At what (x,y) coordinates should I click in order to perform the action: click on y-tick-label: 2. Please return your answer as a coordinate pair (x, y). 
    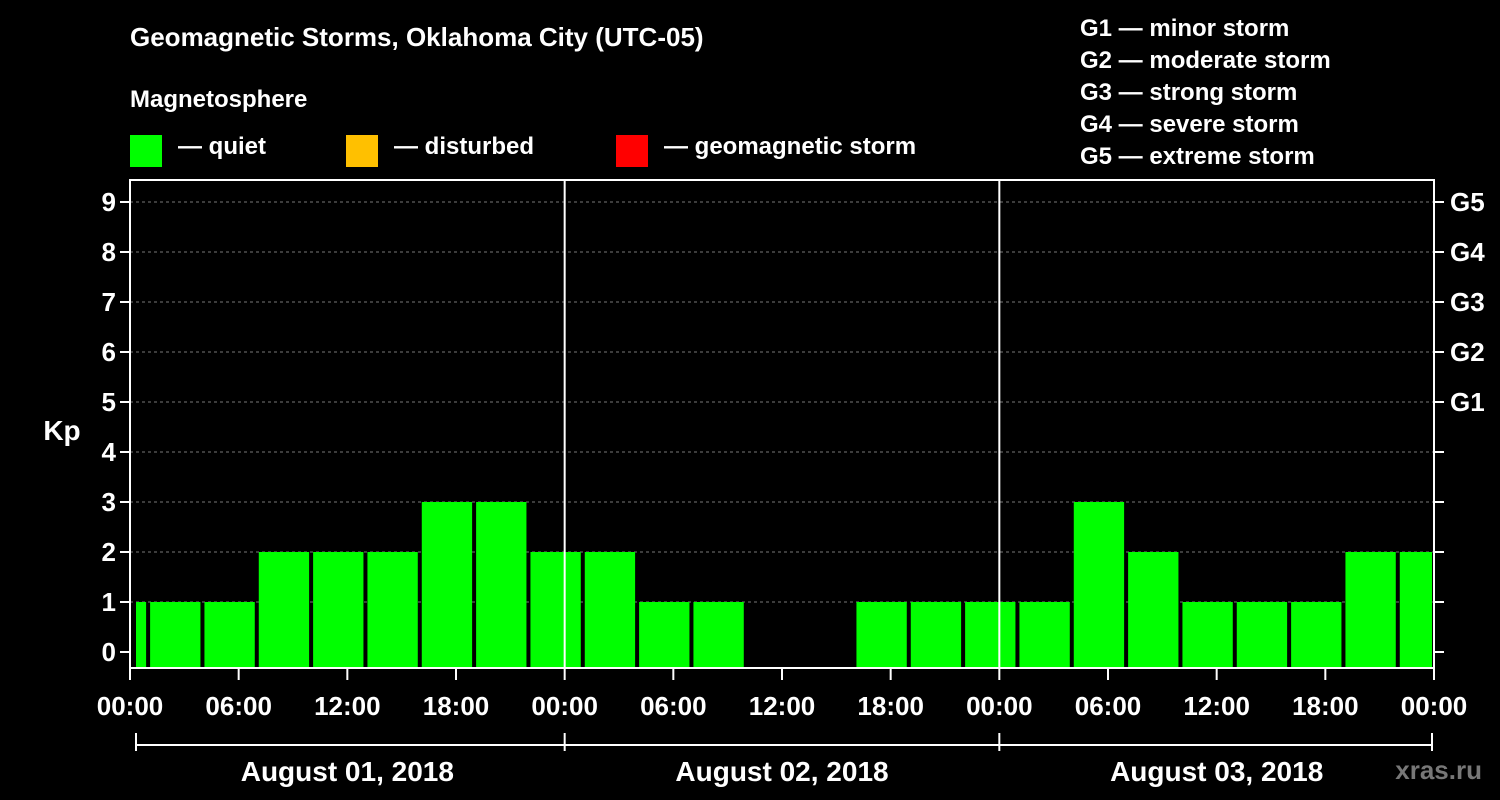
    Looking at the image, I should click on (109, 552).